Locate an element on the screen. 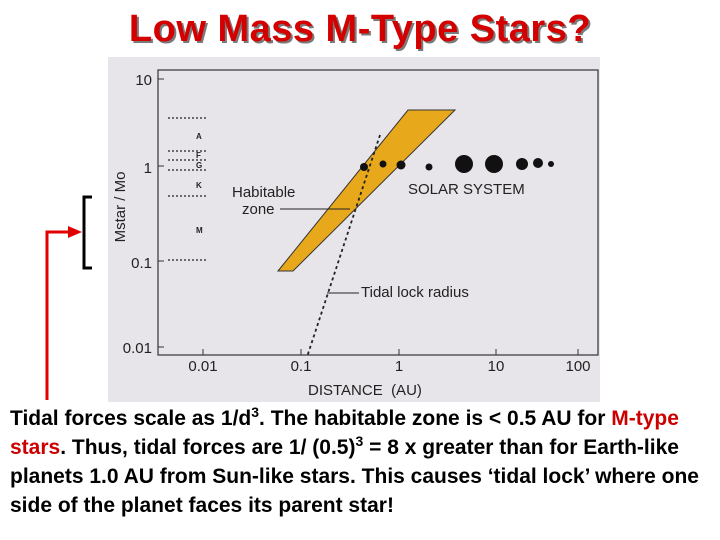 The height and width of the screenshot is (540, 720). y-tick-label: 10 is located at coordinates (143, 80).